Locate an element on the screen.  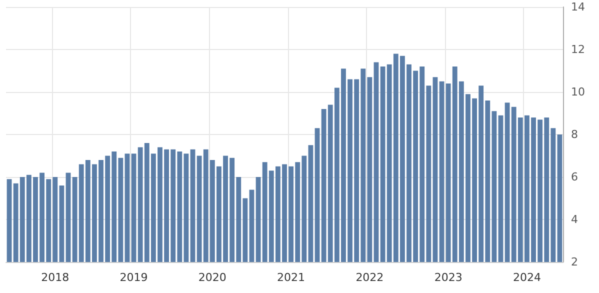
y-tick-label: 6 is located at coordinates (574, 177).